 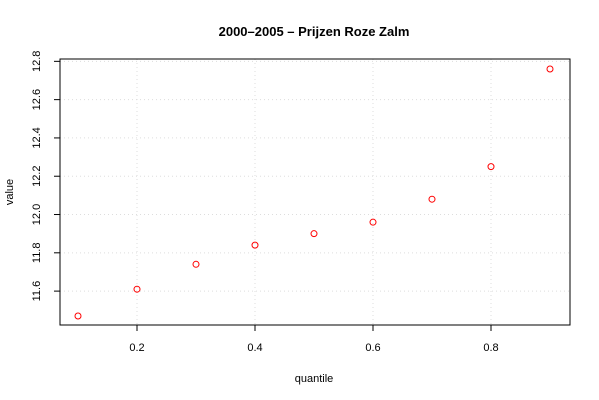 I want to click on y-tick-label: 12.0, so click(x=37, y=214).